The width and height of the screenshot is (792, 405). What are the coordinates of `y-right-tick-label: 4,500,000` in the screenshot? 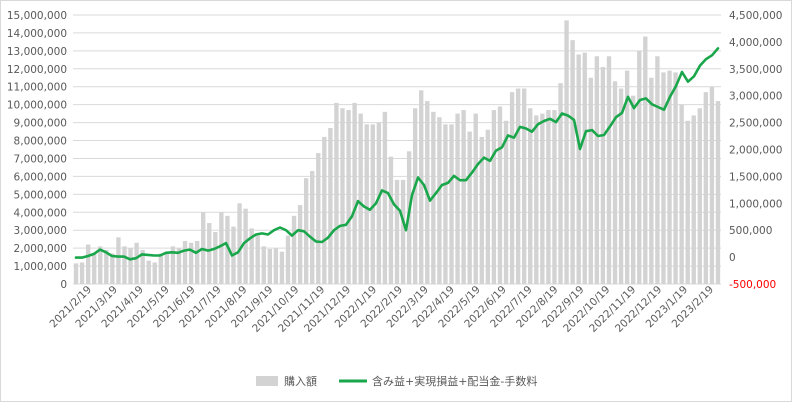 It's located at (755, 16).